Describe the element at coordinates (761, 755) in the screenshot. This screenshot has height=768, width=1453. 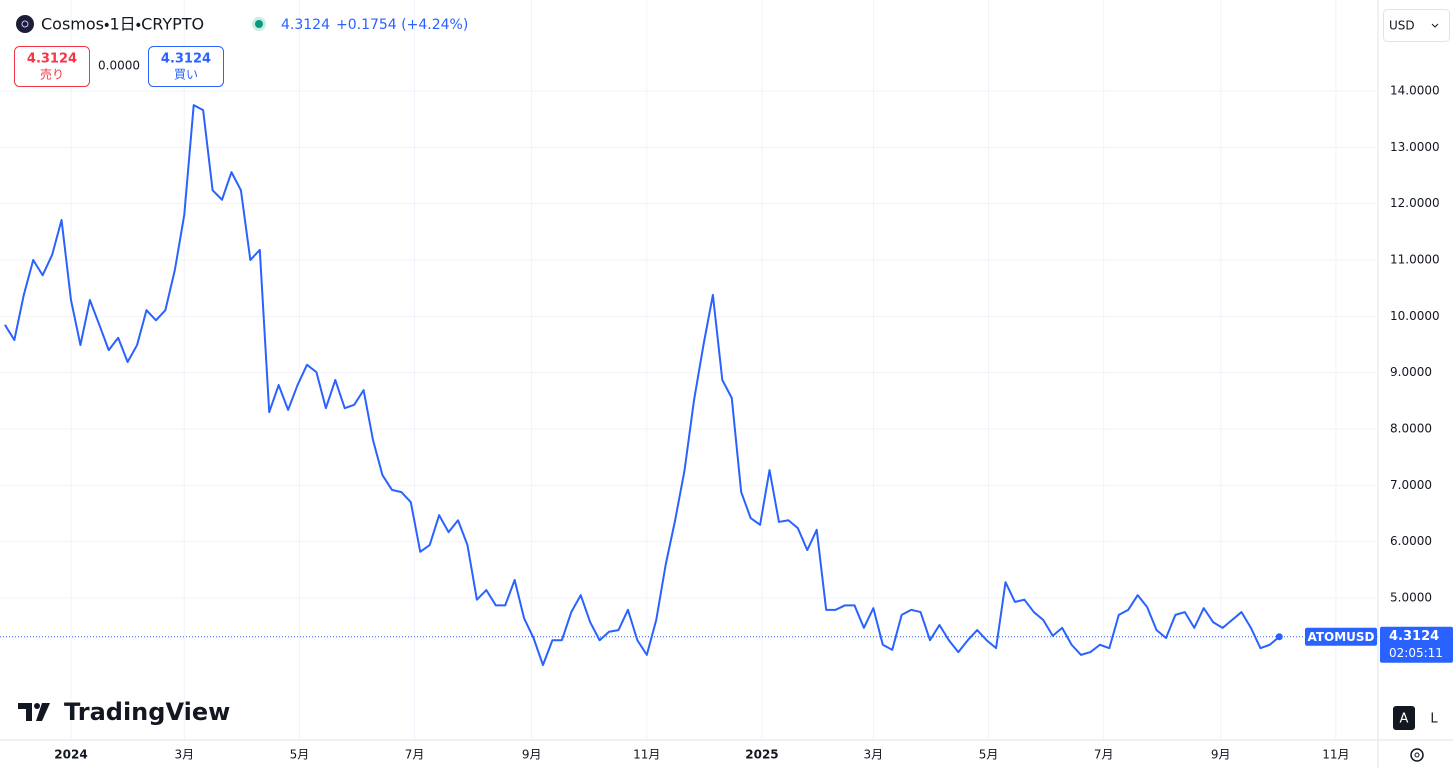
I see `x-tick-label: 2025` at that location.